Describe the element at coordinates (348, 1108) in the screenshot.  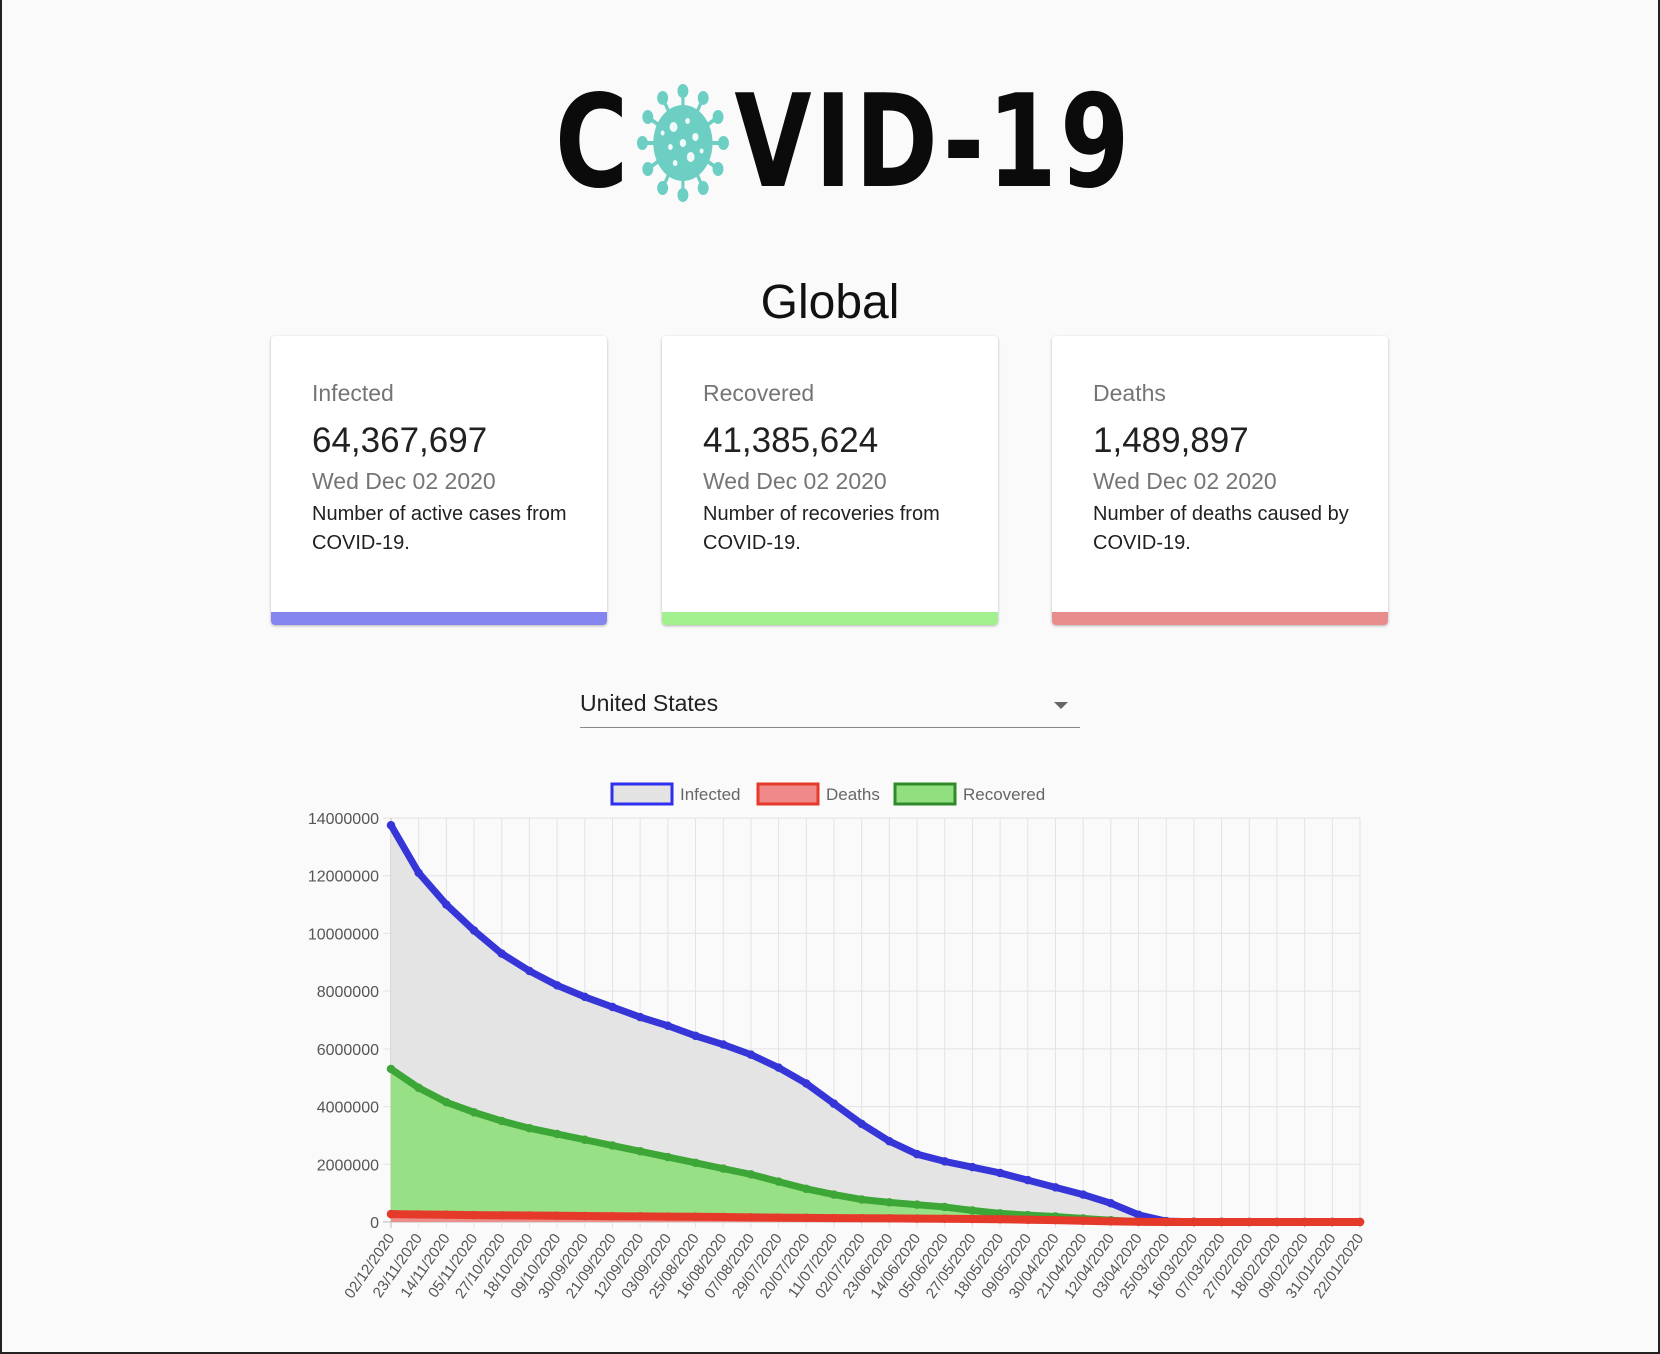
I see `y-tick-label: 4000000` at that location.